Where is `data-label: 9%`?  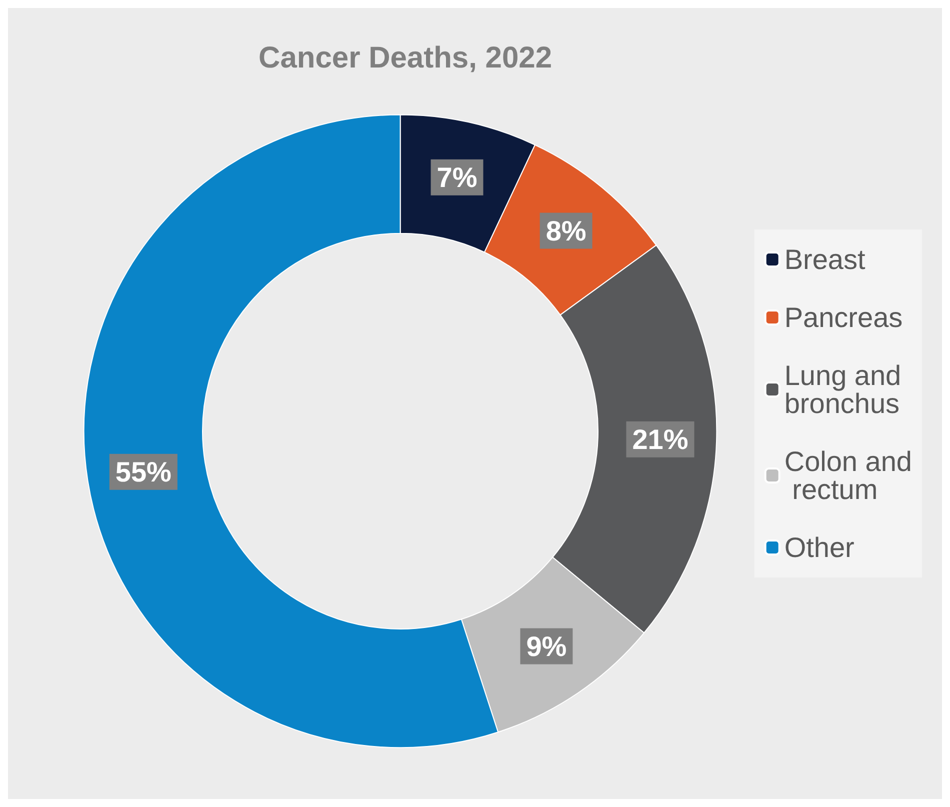 data-label: 9% is located at coordinates (546, 646).